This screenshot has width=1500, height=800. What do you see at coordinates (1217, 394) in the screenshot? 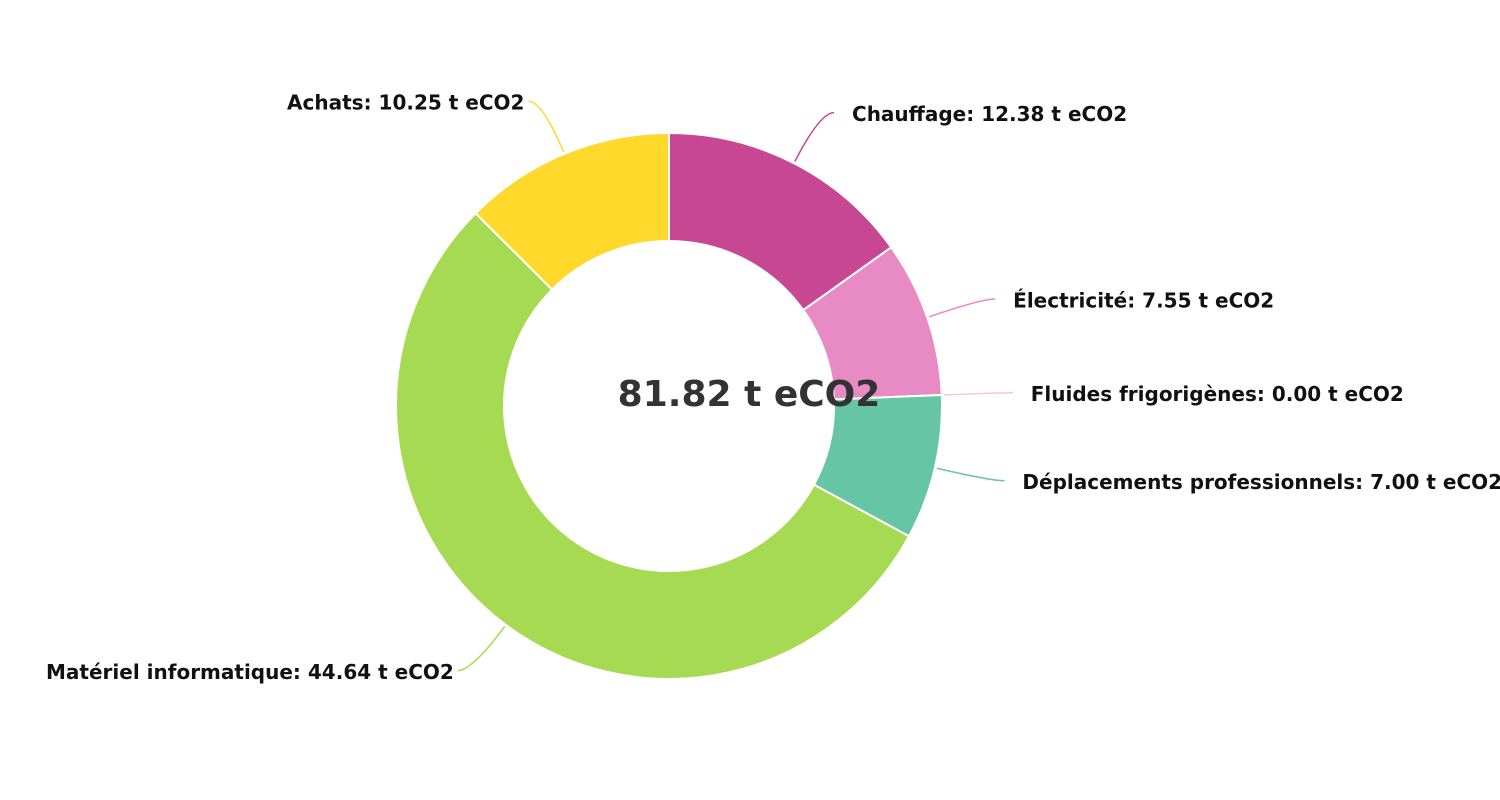
I see `slice-label: Fluides frigorigènes: 0.00 t eCO2` at bounding box center [1217, 394].